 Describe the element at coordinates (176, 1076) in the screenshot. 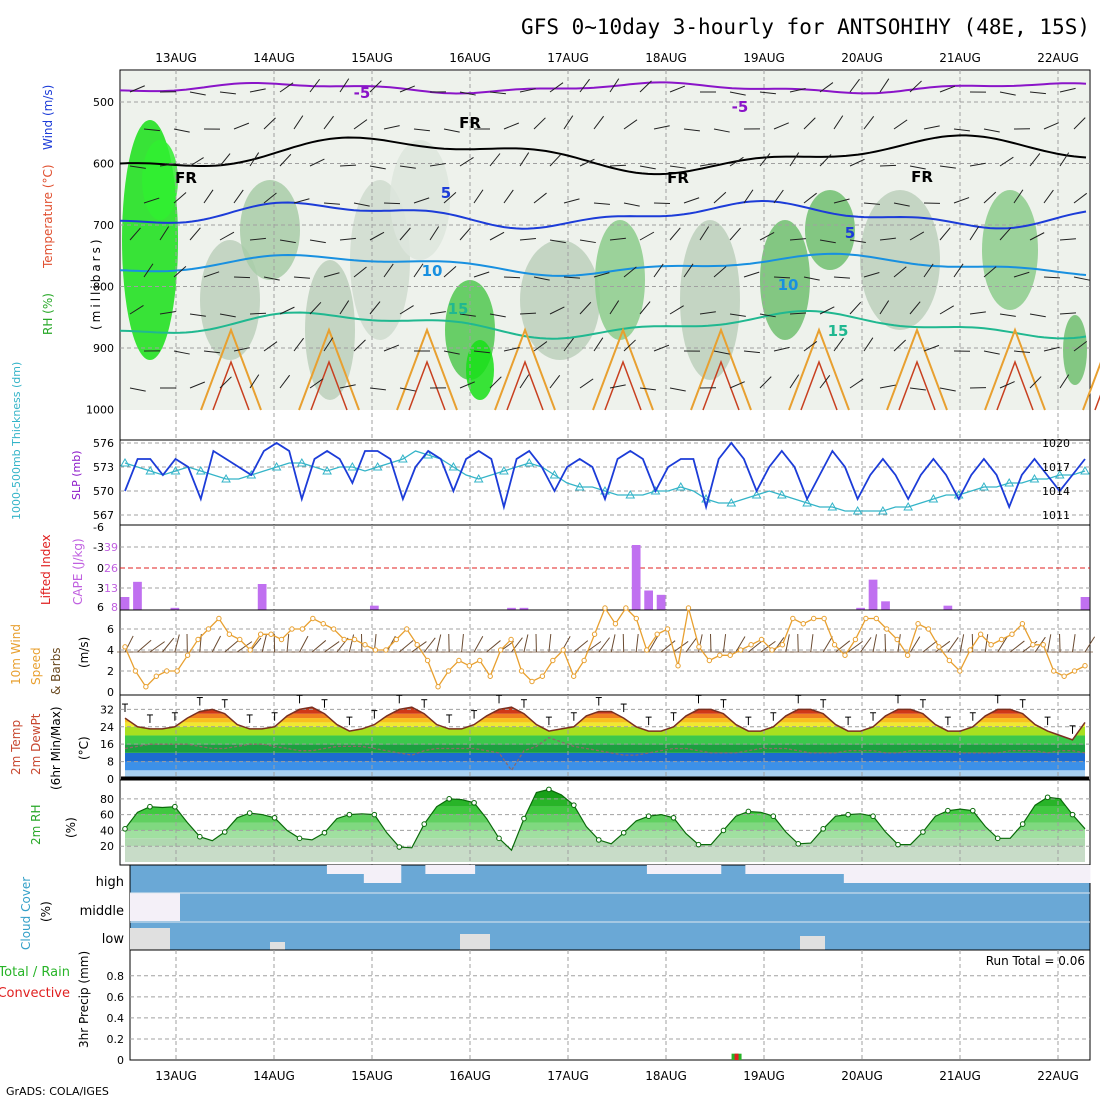

I see `date-label: 13AUG` at that location.